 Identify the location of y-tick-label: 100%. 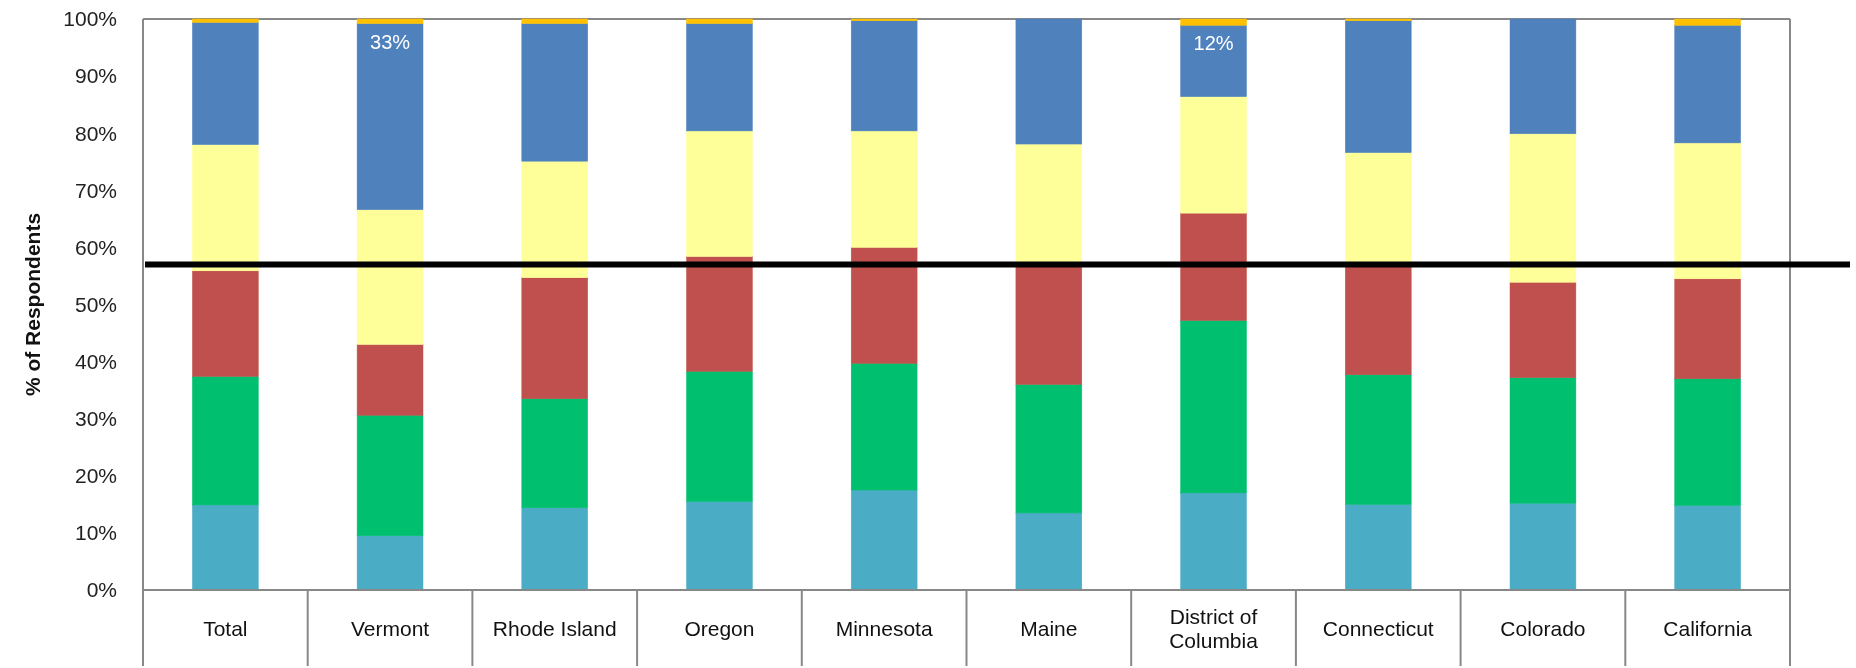
(90, 19).